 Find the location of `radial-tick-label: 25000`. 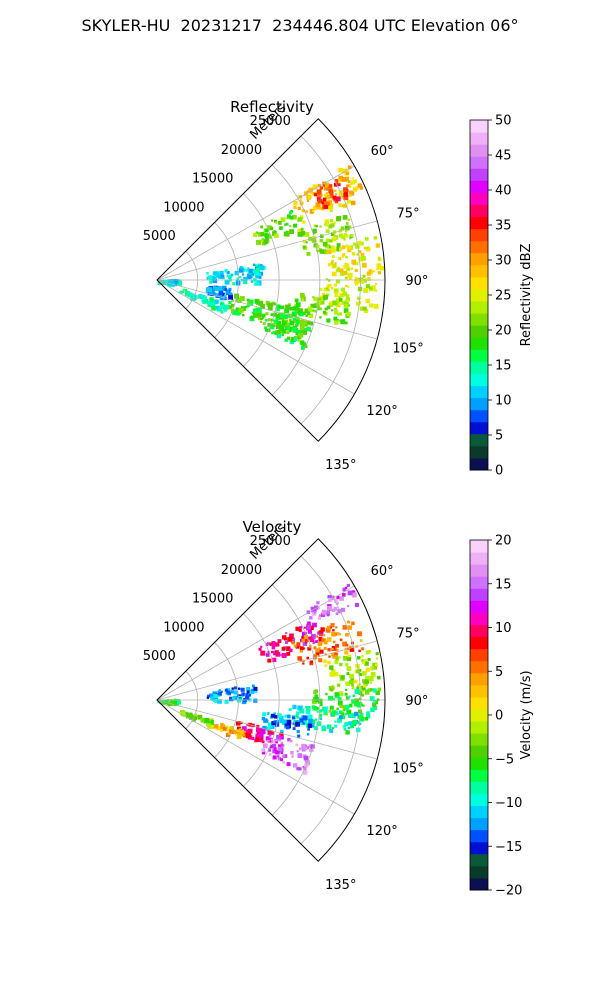

radial-tick-label: 25000 is located at coordinates (270, 121).